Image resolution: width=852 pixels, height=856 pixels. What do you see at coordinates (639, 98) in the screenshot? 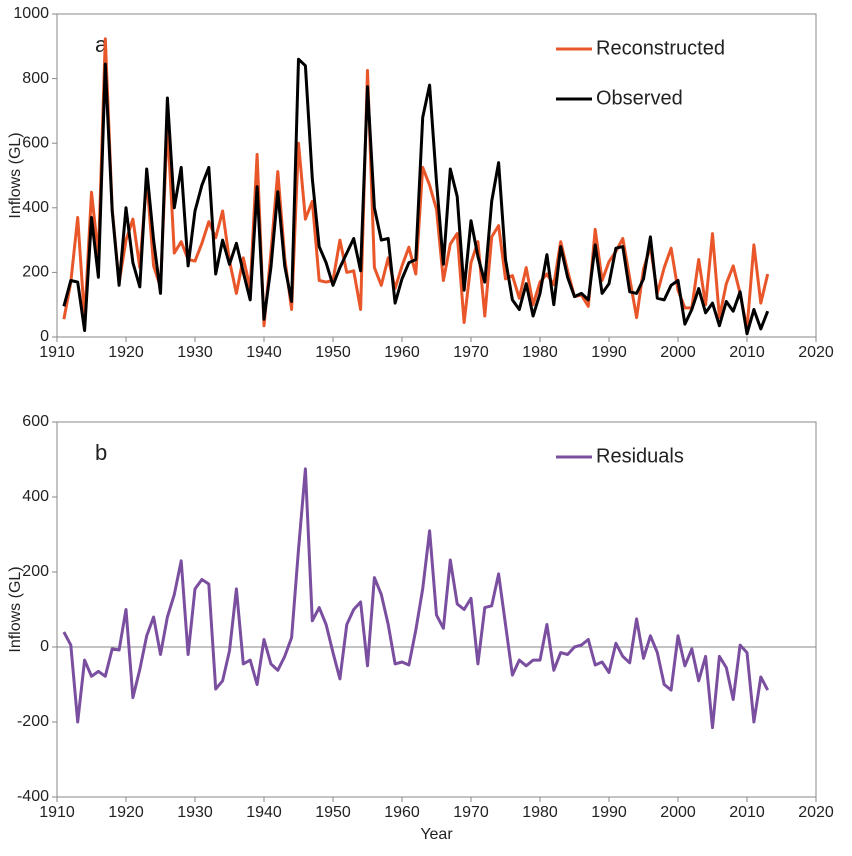
I see `legend-label: Observed` at bounding box center [639, 98].